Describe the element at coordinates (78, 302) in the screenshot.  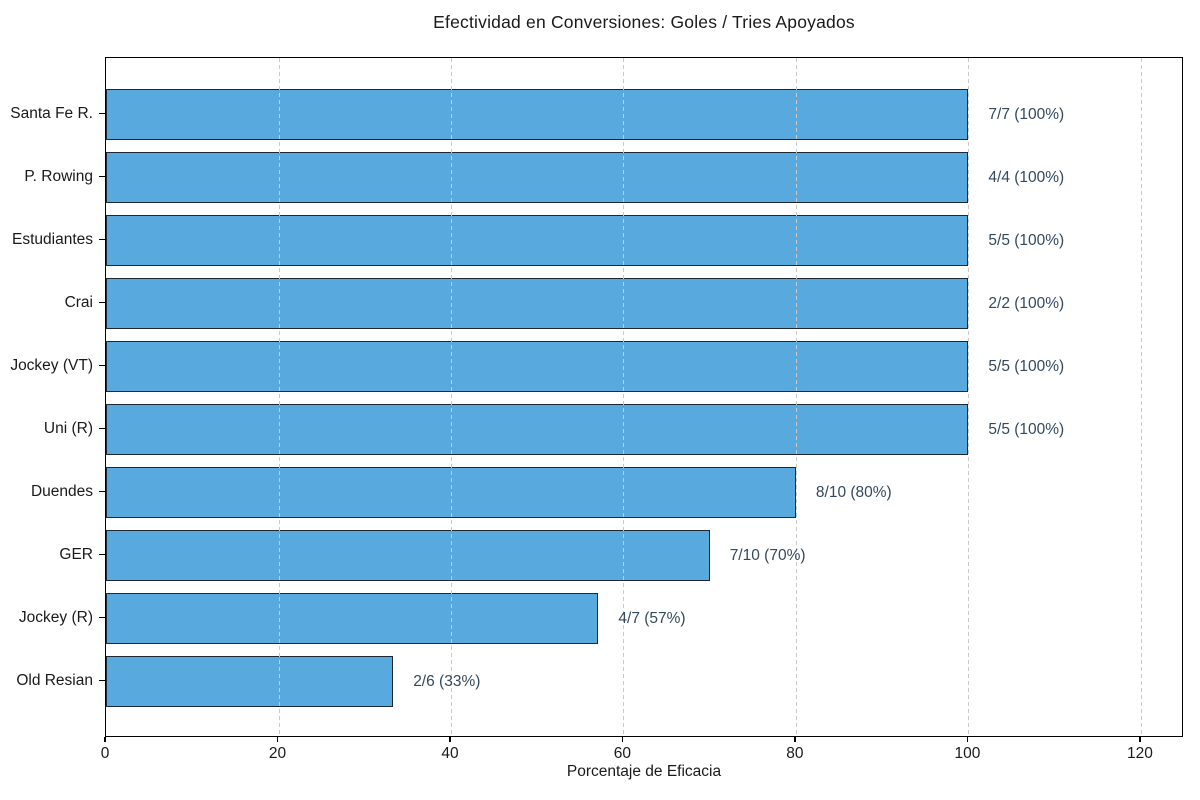
I see `y-tick-label: Crai` at that location.